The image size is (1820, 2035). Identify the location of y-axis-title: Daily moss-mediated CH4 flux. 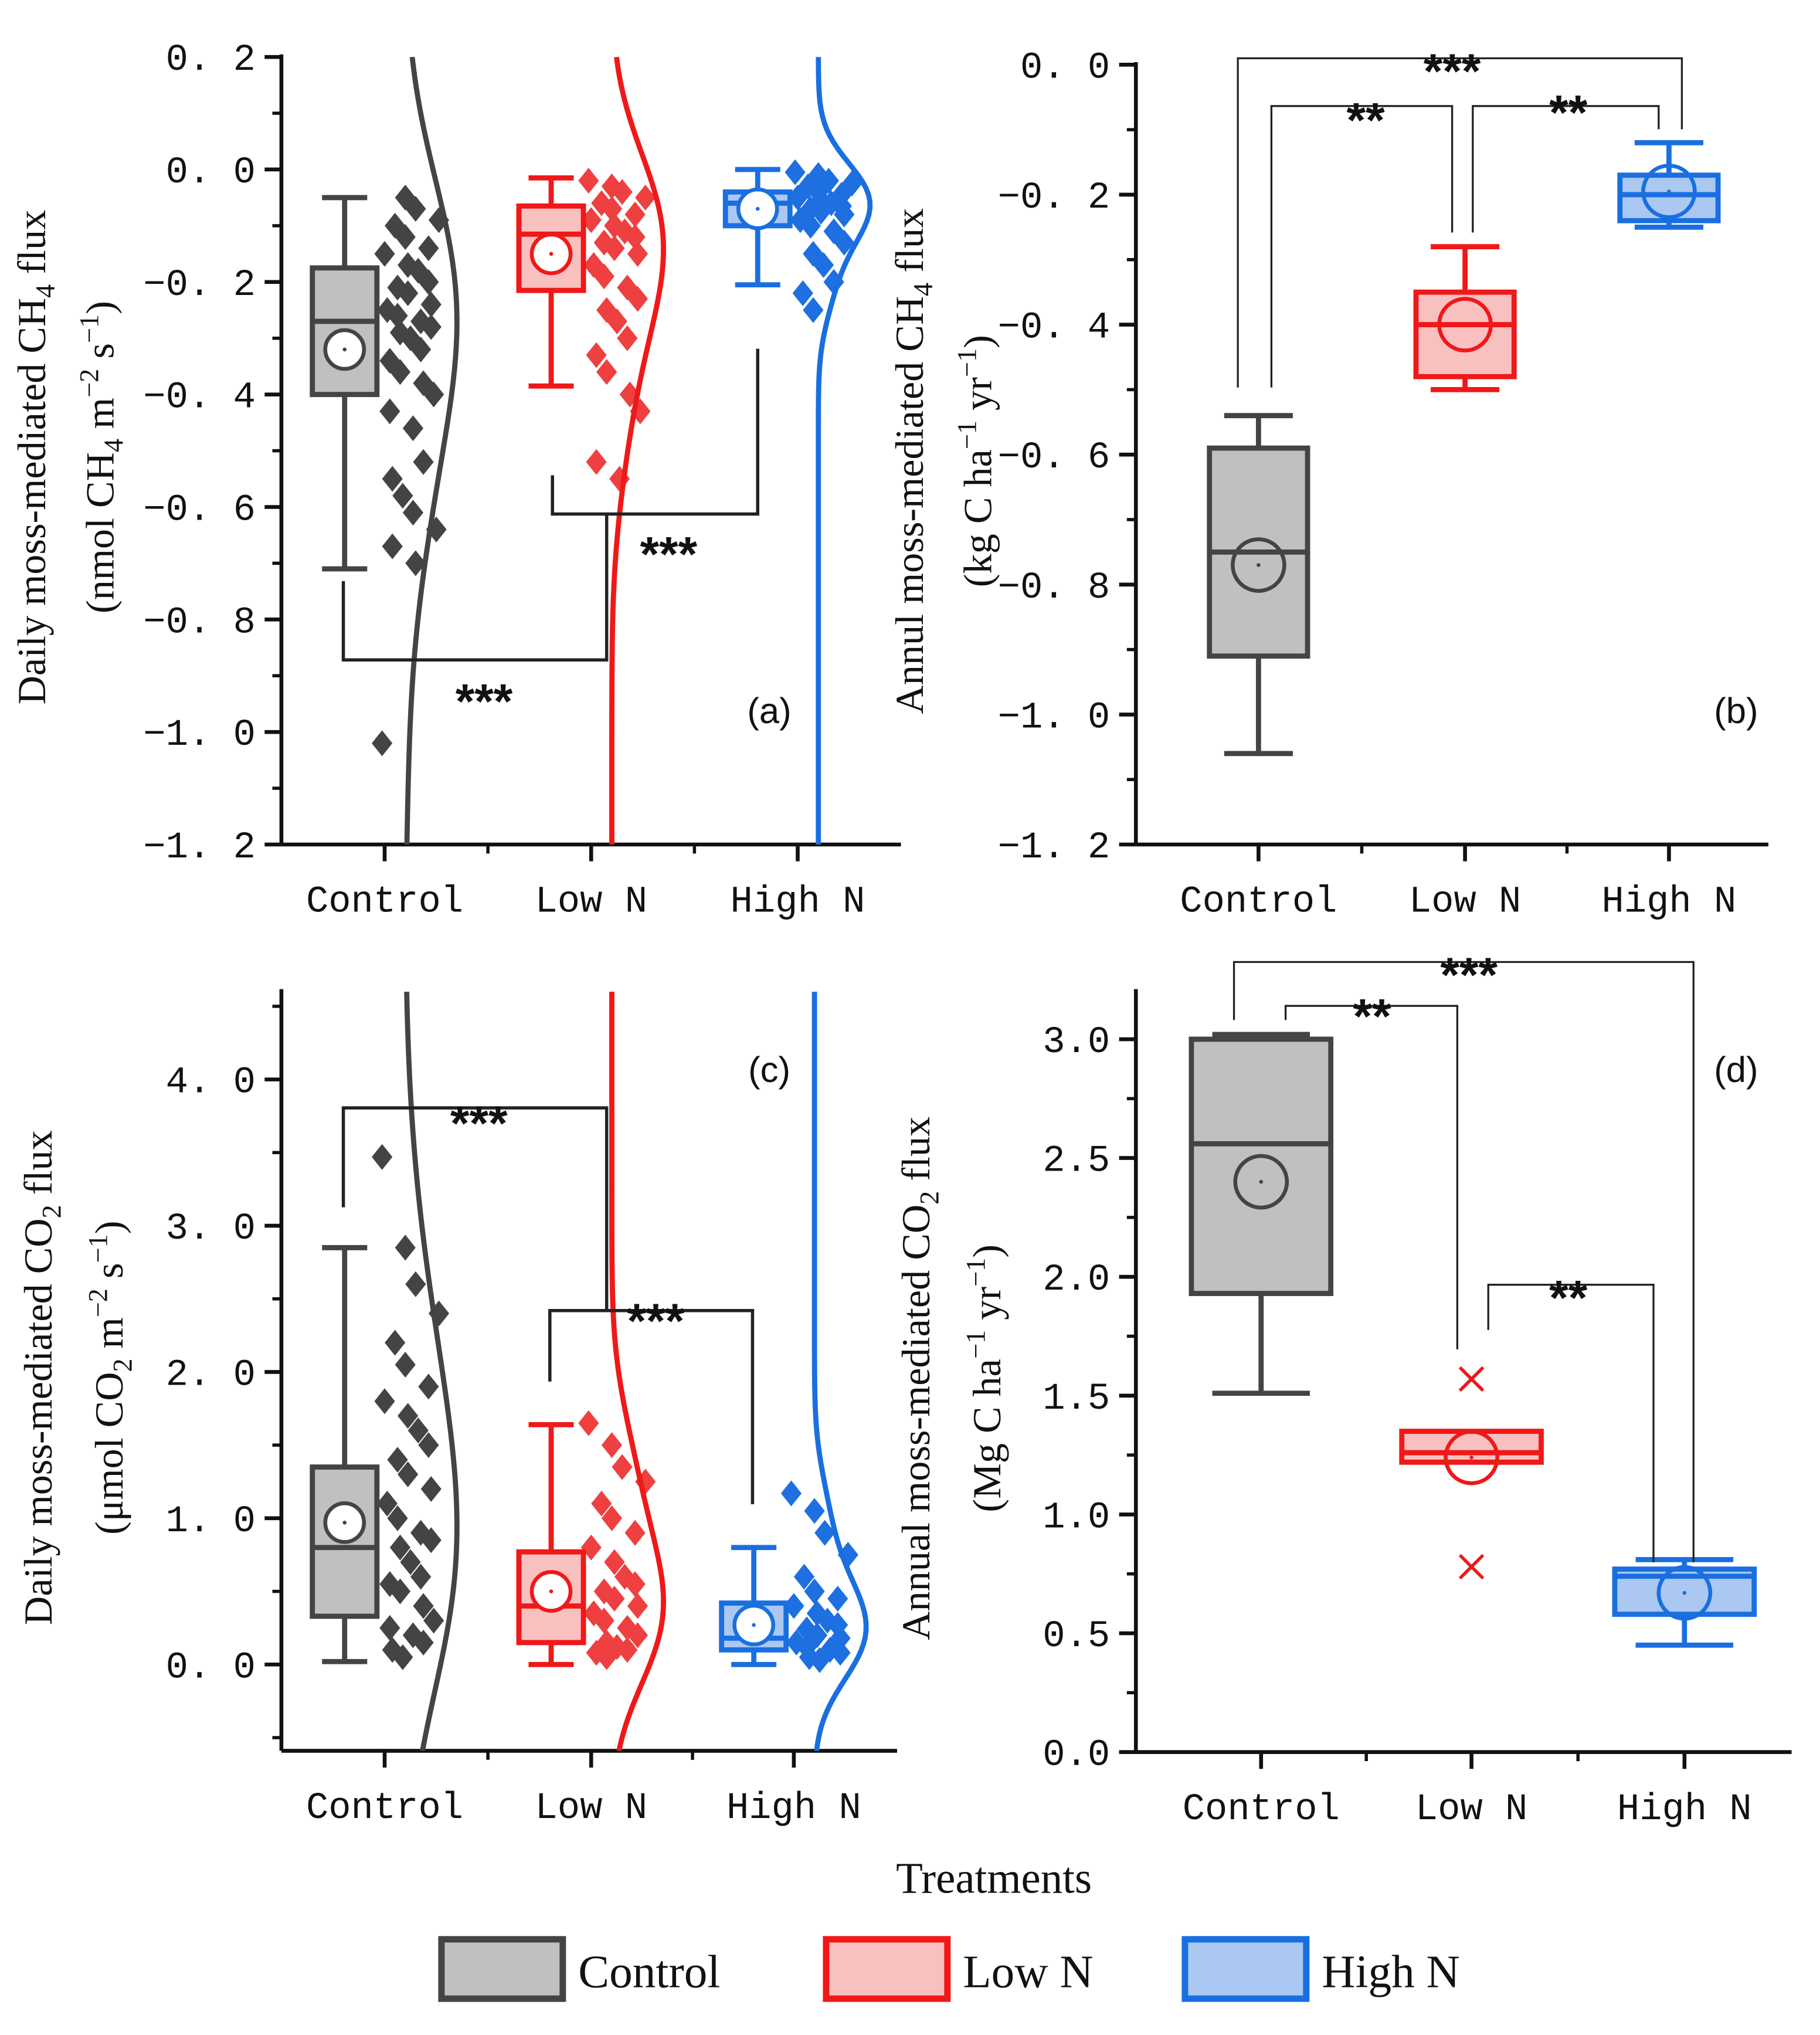
(34, 457).